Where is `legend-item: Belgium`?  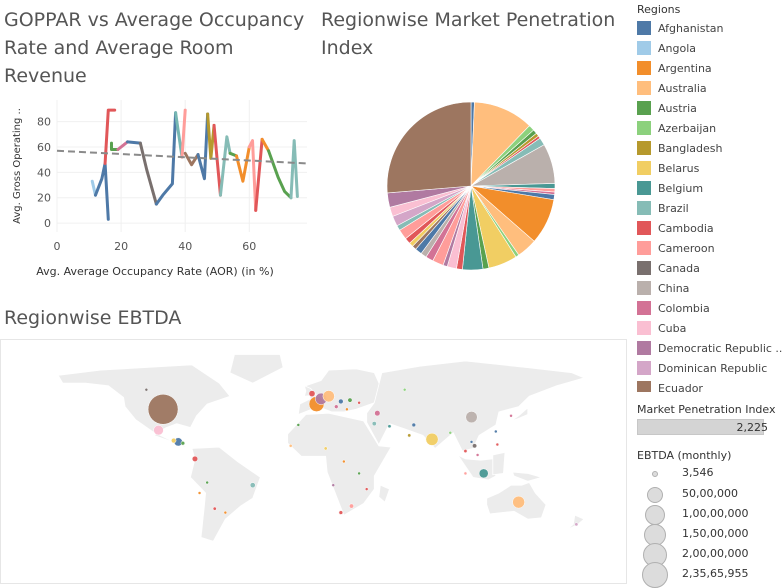
legend-item: Belgium is located at coordinates (710, 188).